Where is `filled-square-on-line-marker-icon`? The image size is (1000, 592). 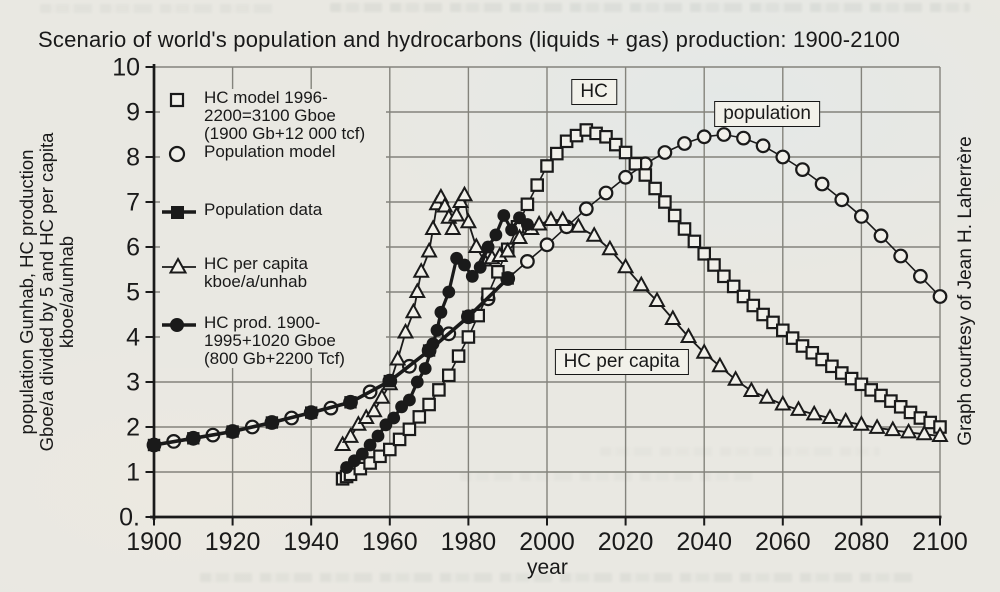 filled-square-on-line-marker-icon is located at coordinates (179, 212).